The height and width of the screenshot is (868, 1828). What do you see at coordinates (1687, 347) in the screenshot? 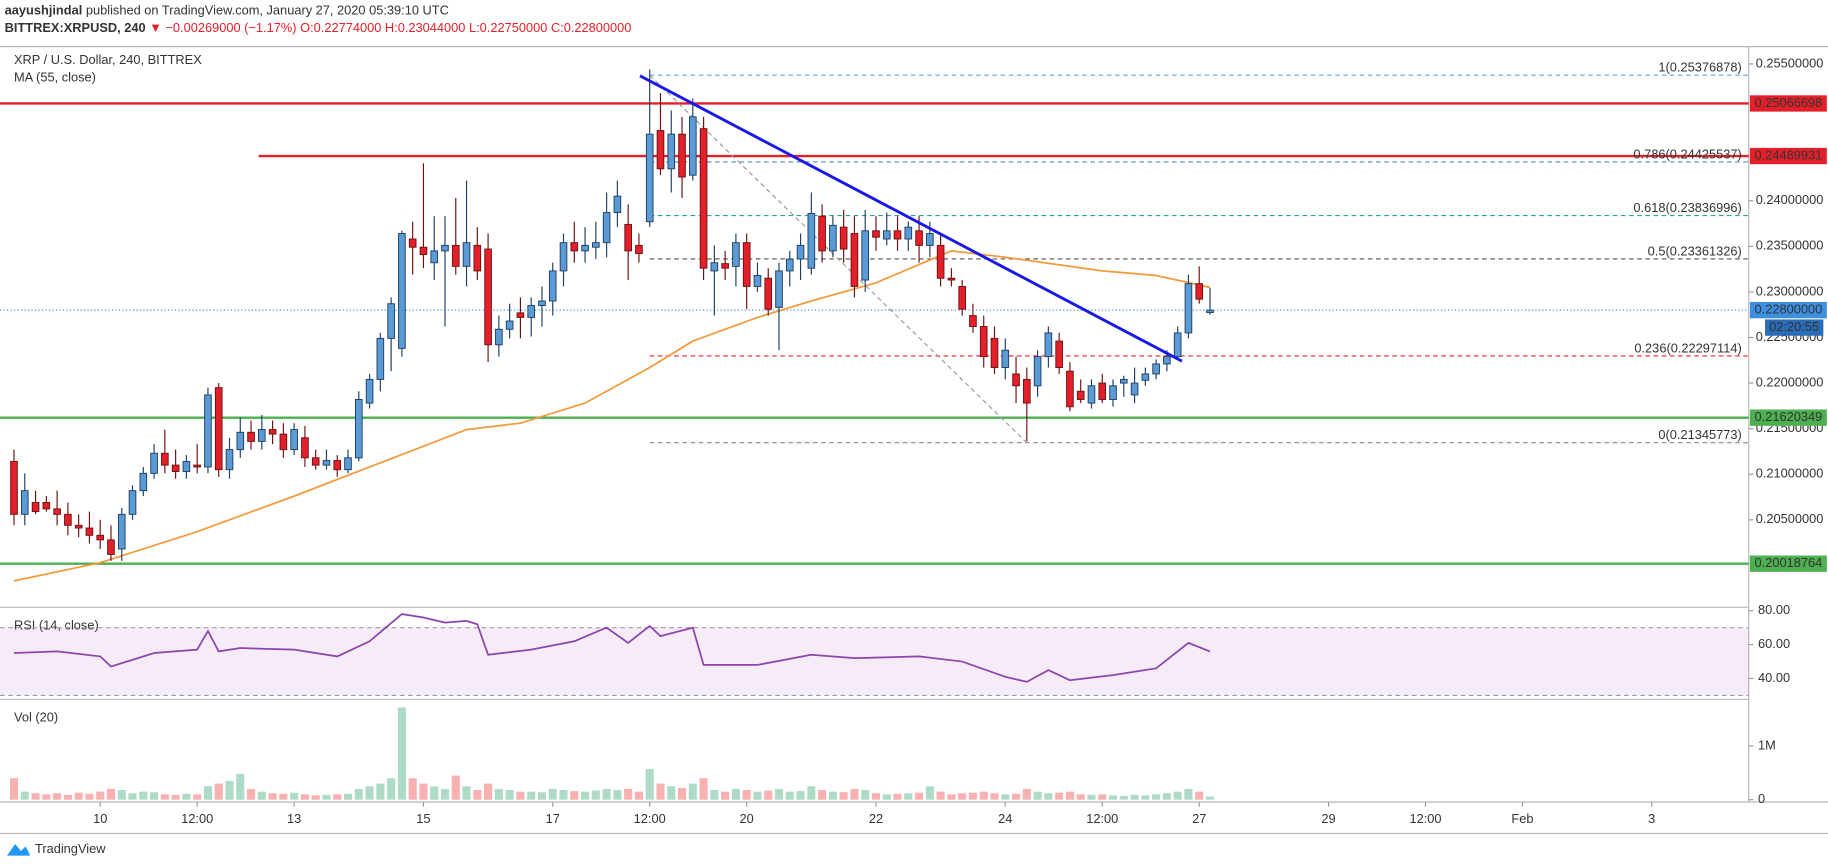
I see `fib-label: 0.236(0.22297114)` at bounding box center [1687, 347].